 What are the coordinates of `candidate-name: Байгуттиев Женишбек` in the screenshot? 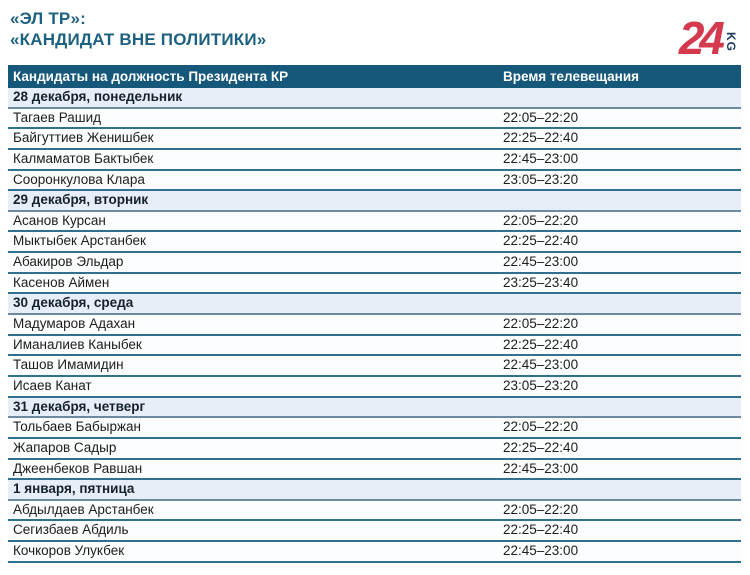 It's located at (83, 138).